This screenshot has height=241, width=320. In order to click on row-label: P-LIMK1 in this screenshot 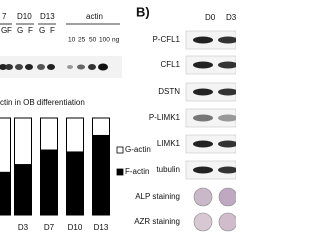, I will do `click(165, 117)`.